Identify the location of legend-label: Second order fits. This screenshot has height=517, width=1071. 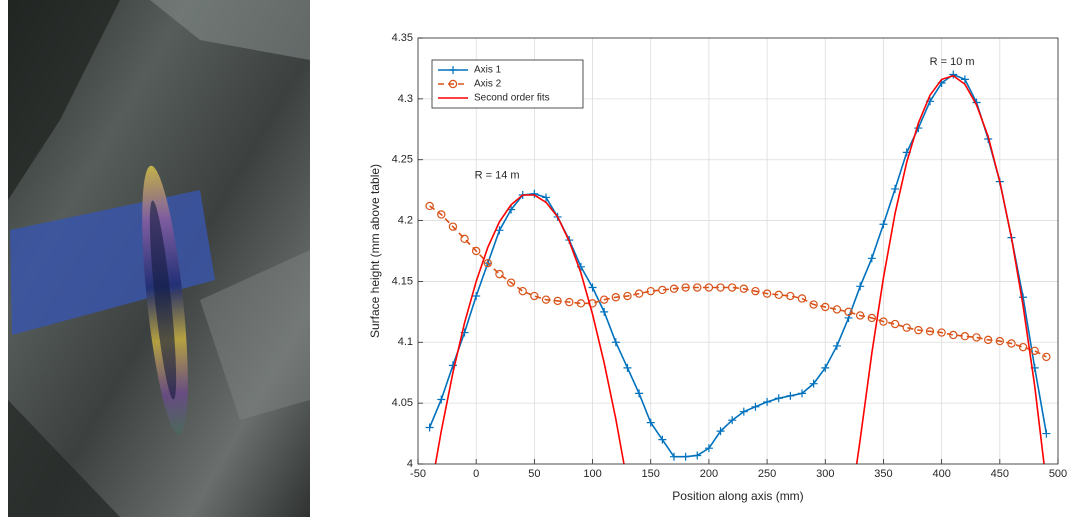
(512, 98).